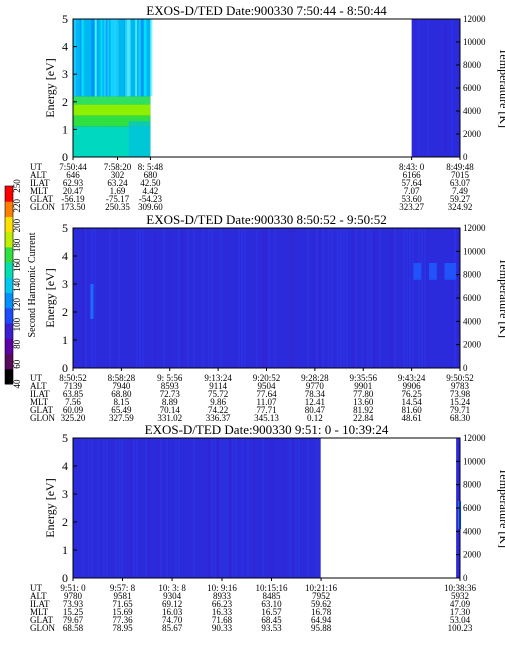 Image resolution: width=505 pixels, height=649 pixels. What do you see at coordinates (41, 410) in the screenshot?
I see `ephemeris-row-label: GLAT` at bounding box center [41, 410].